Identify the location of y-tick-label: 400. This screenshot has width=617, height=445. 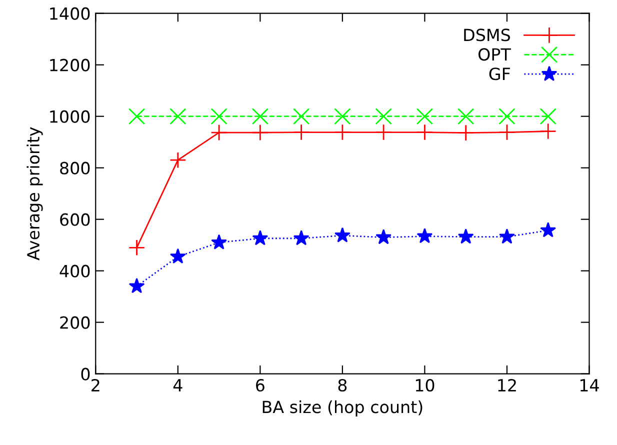
(75, 271).